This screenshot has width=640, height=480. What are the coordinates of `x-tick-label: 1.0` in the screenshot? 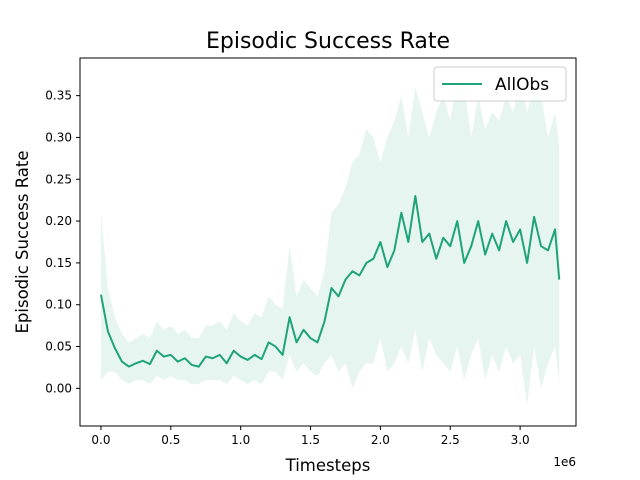 It's located at (240, 440).